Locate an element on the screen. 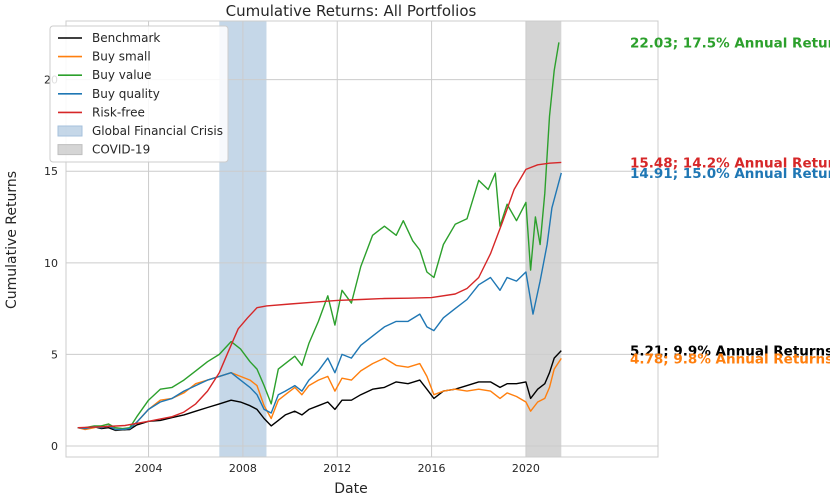 The width and height of the screenshot is (830, 497). y-tick-label: 0 is located at coordinates (54, 446).